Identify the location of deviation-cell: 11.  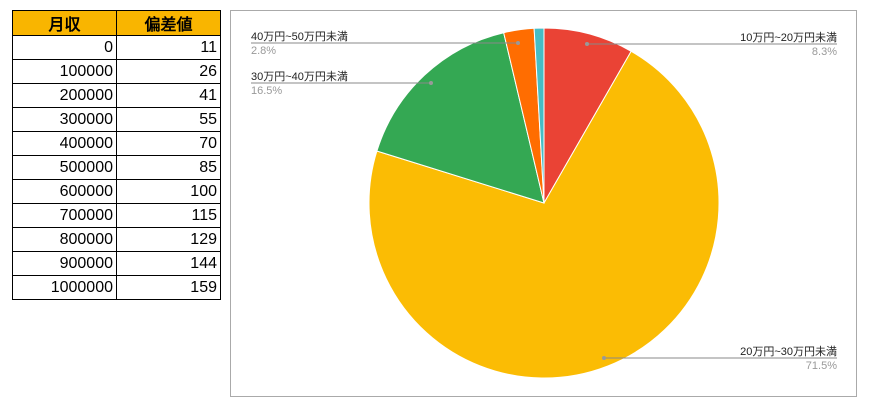
(168, 47).